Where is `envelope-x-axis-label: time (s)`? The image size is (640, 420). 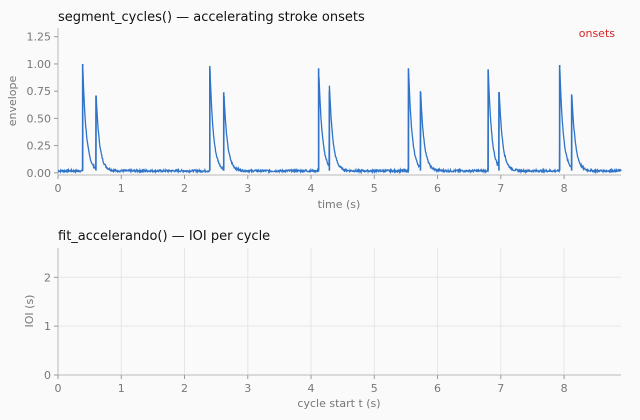 envelope-x-axis-label: time (s) is located at coordinates (339, 204).